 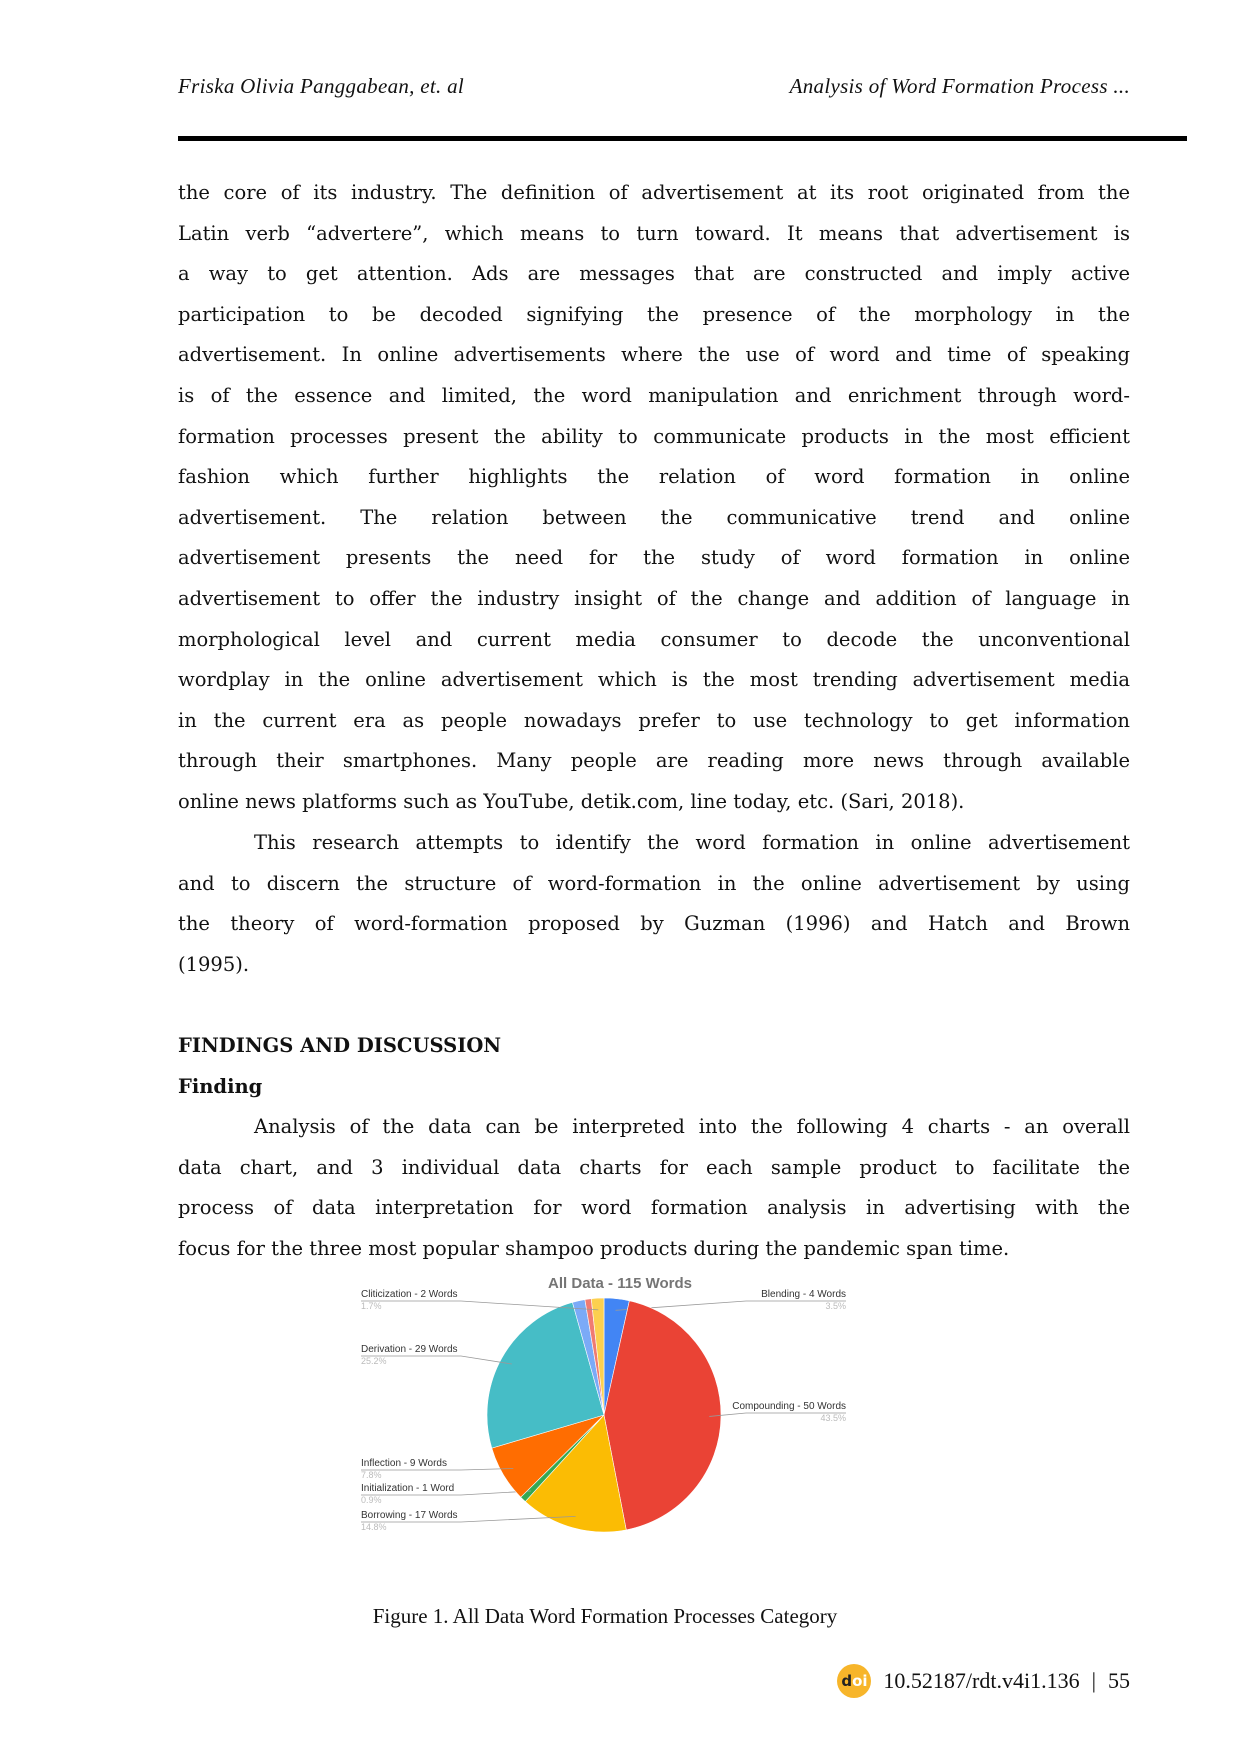 I want to click on chart-title: All Data - 115 Words, so click(x=620, y=1283).